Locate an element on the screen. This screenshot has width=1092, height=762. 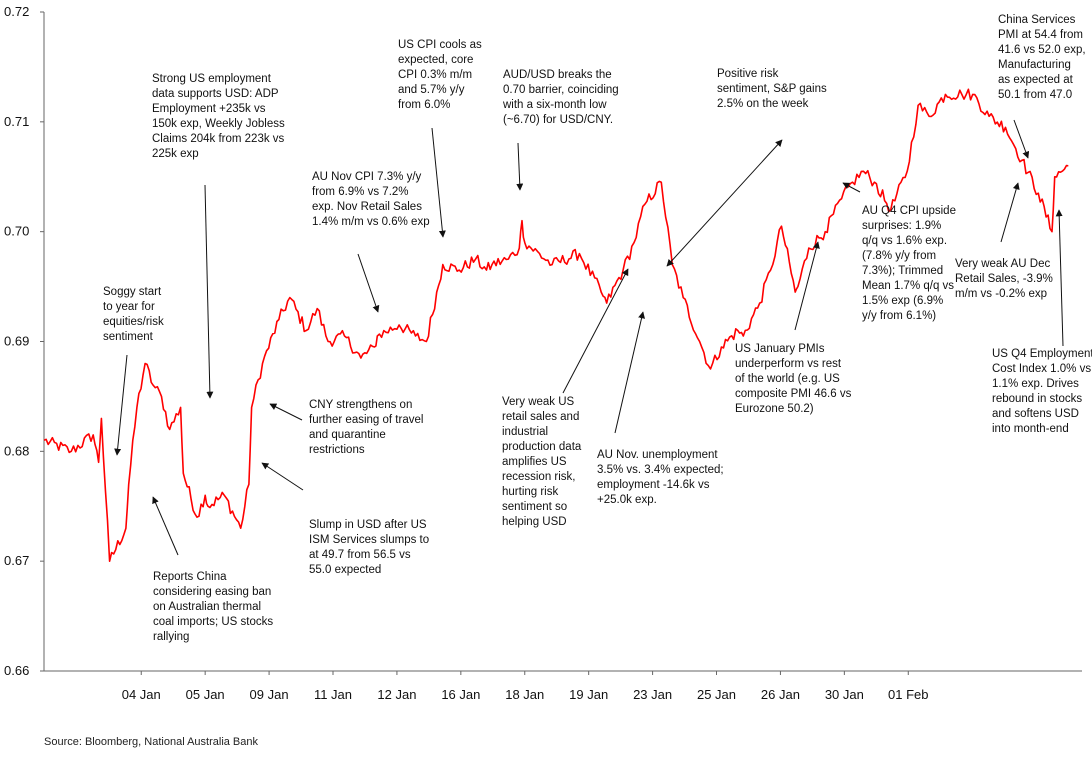
y-tick-label: 0.70 is located at coordinates (16, 231).